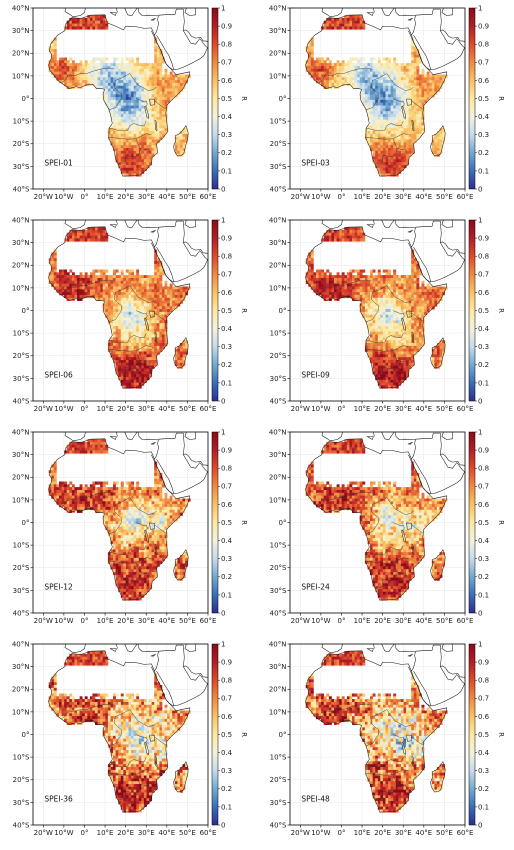 The height and width of the screenshot is (850, 514). What do you see at coordinates (58, 375) in the screenshot?
I see `panel-label: SPEI-06` at bounding box center [58, 375].